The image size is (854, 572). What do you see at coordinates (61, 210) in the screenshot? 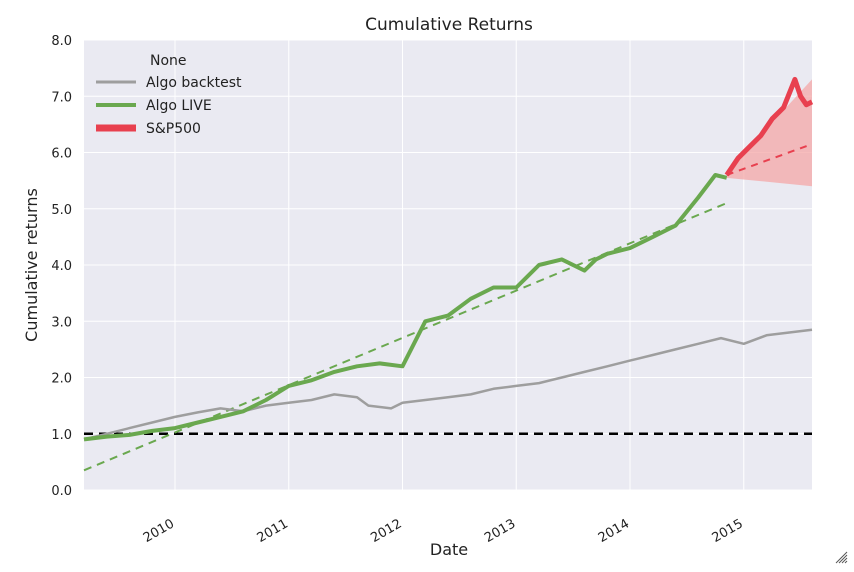
I see `y-tick-label-5: 5.0` at bounding box center [61, 210].